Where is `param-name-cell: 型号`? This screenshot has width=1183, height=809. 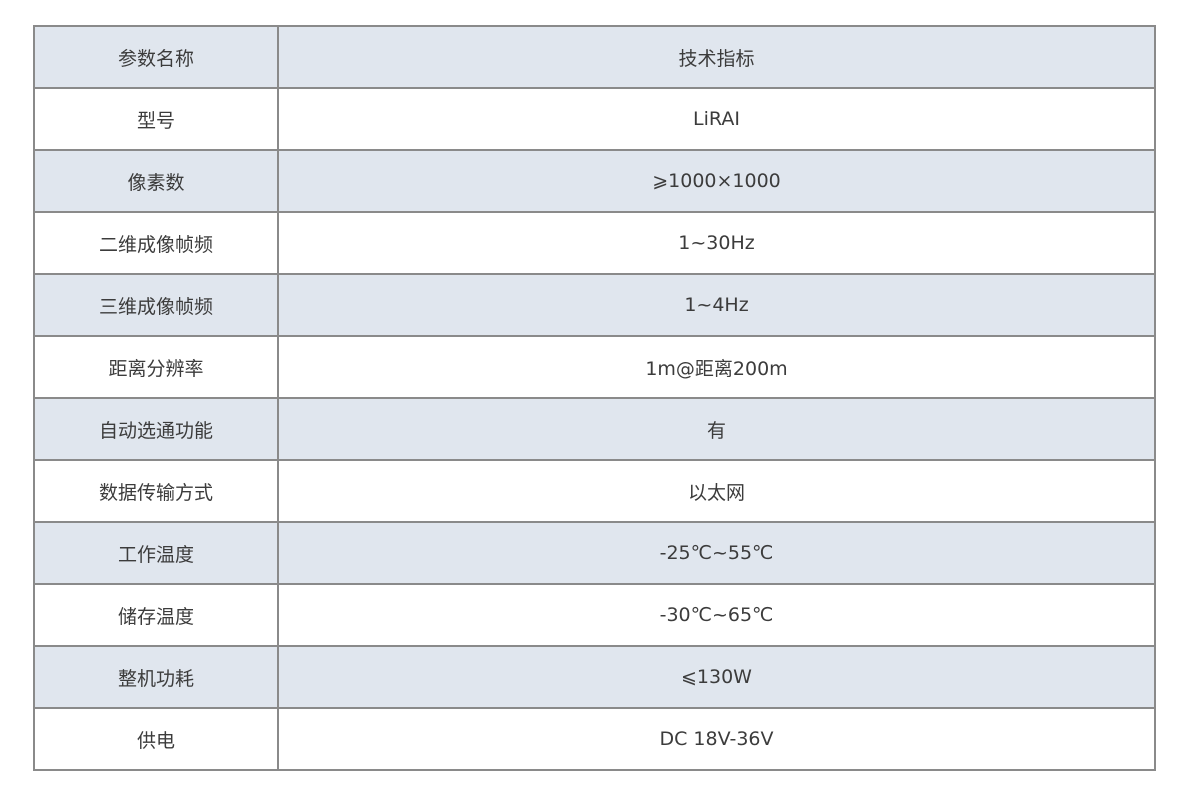
param-name-cell: 型号 is located at coordinates (156, 119).